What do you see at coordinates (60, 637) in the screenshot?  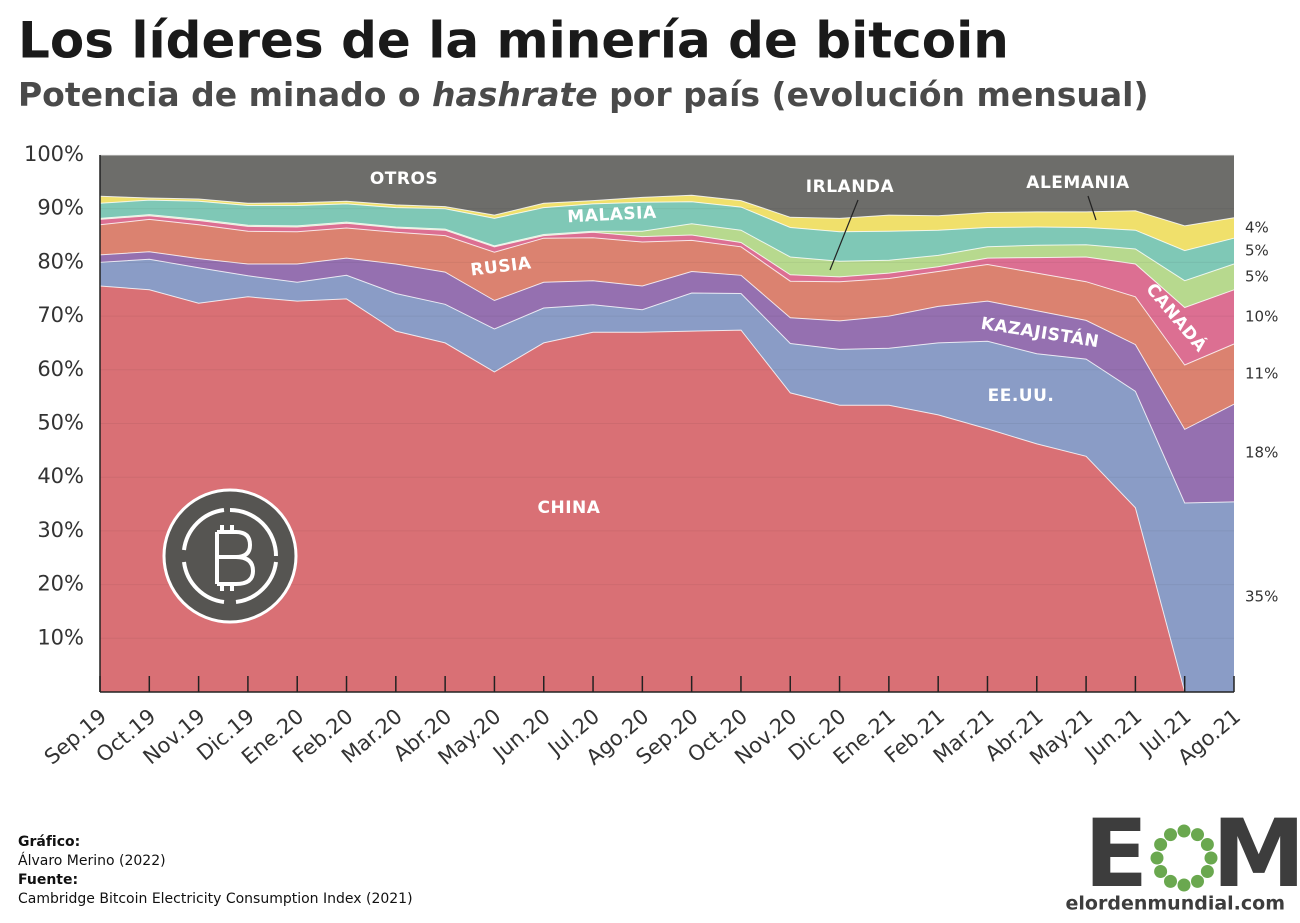 I see `y-tick-label: 10%` at bounding box center [60, 637].